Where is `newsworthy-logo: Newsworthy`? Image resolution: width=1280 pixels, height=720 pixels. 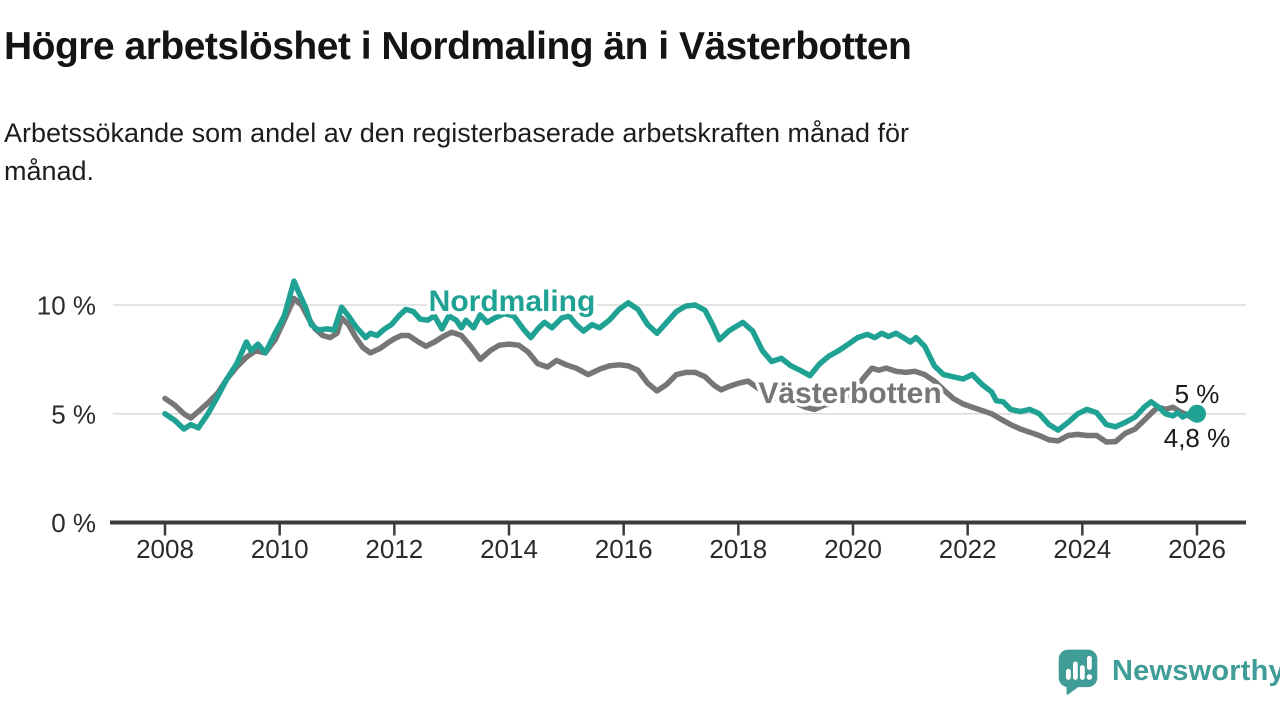
newsworthy-logo: Newsworthy is located at coordinates (1168, 672).